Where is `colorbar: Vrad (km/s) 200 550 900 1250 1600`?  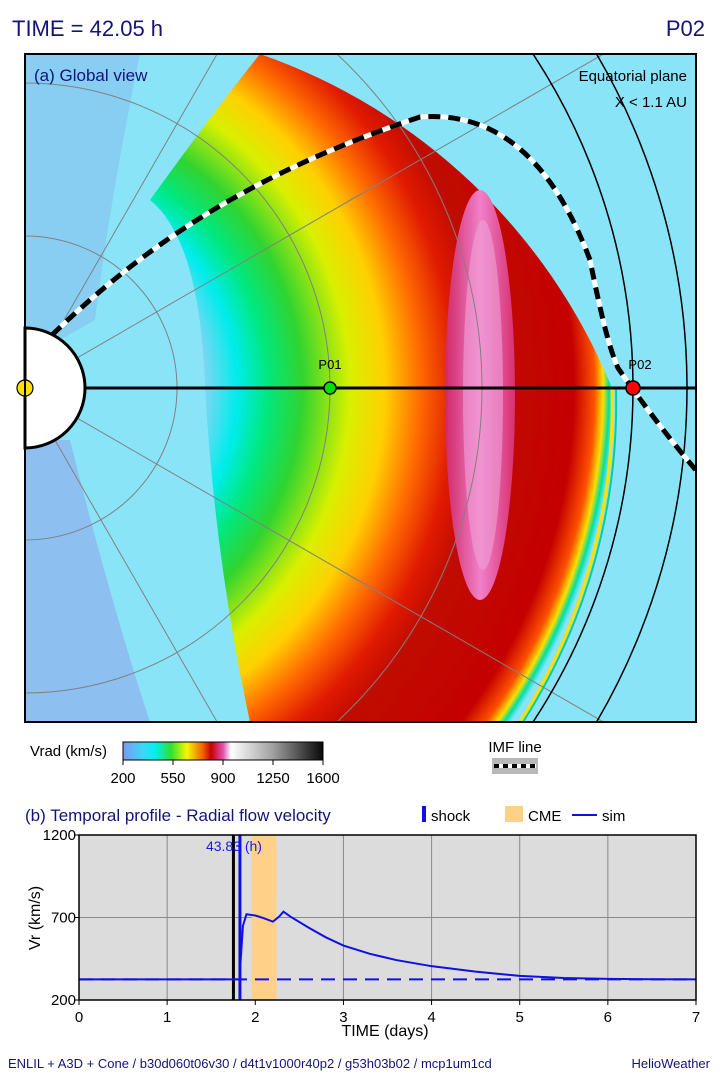
colorbar: Vrad (km/s) 200 550 900 1250 1600 is located at coordinates (185, 764).